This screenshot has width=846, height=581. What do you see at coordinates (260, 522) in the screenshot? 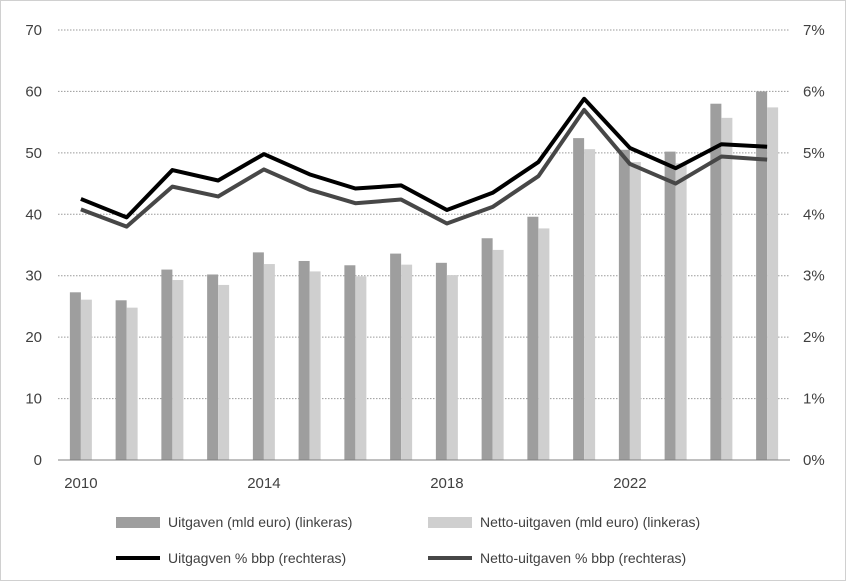
I see `legend-label-uitgaven: Uitgaven (mld euro) (linkeras)` at bounding box center [260, 522].